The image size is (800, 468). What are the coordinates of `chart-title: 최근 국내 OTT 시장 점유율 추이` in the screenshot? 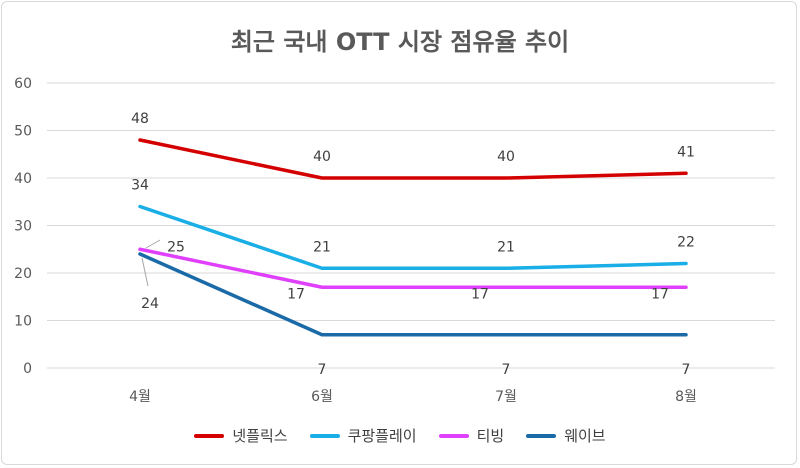 It's located at (400, 42).